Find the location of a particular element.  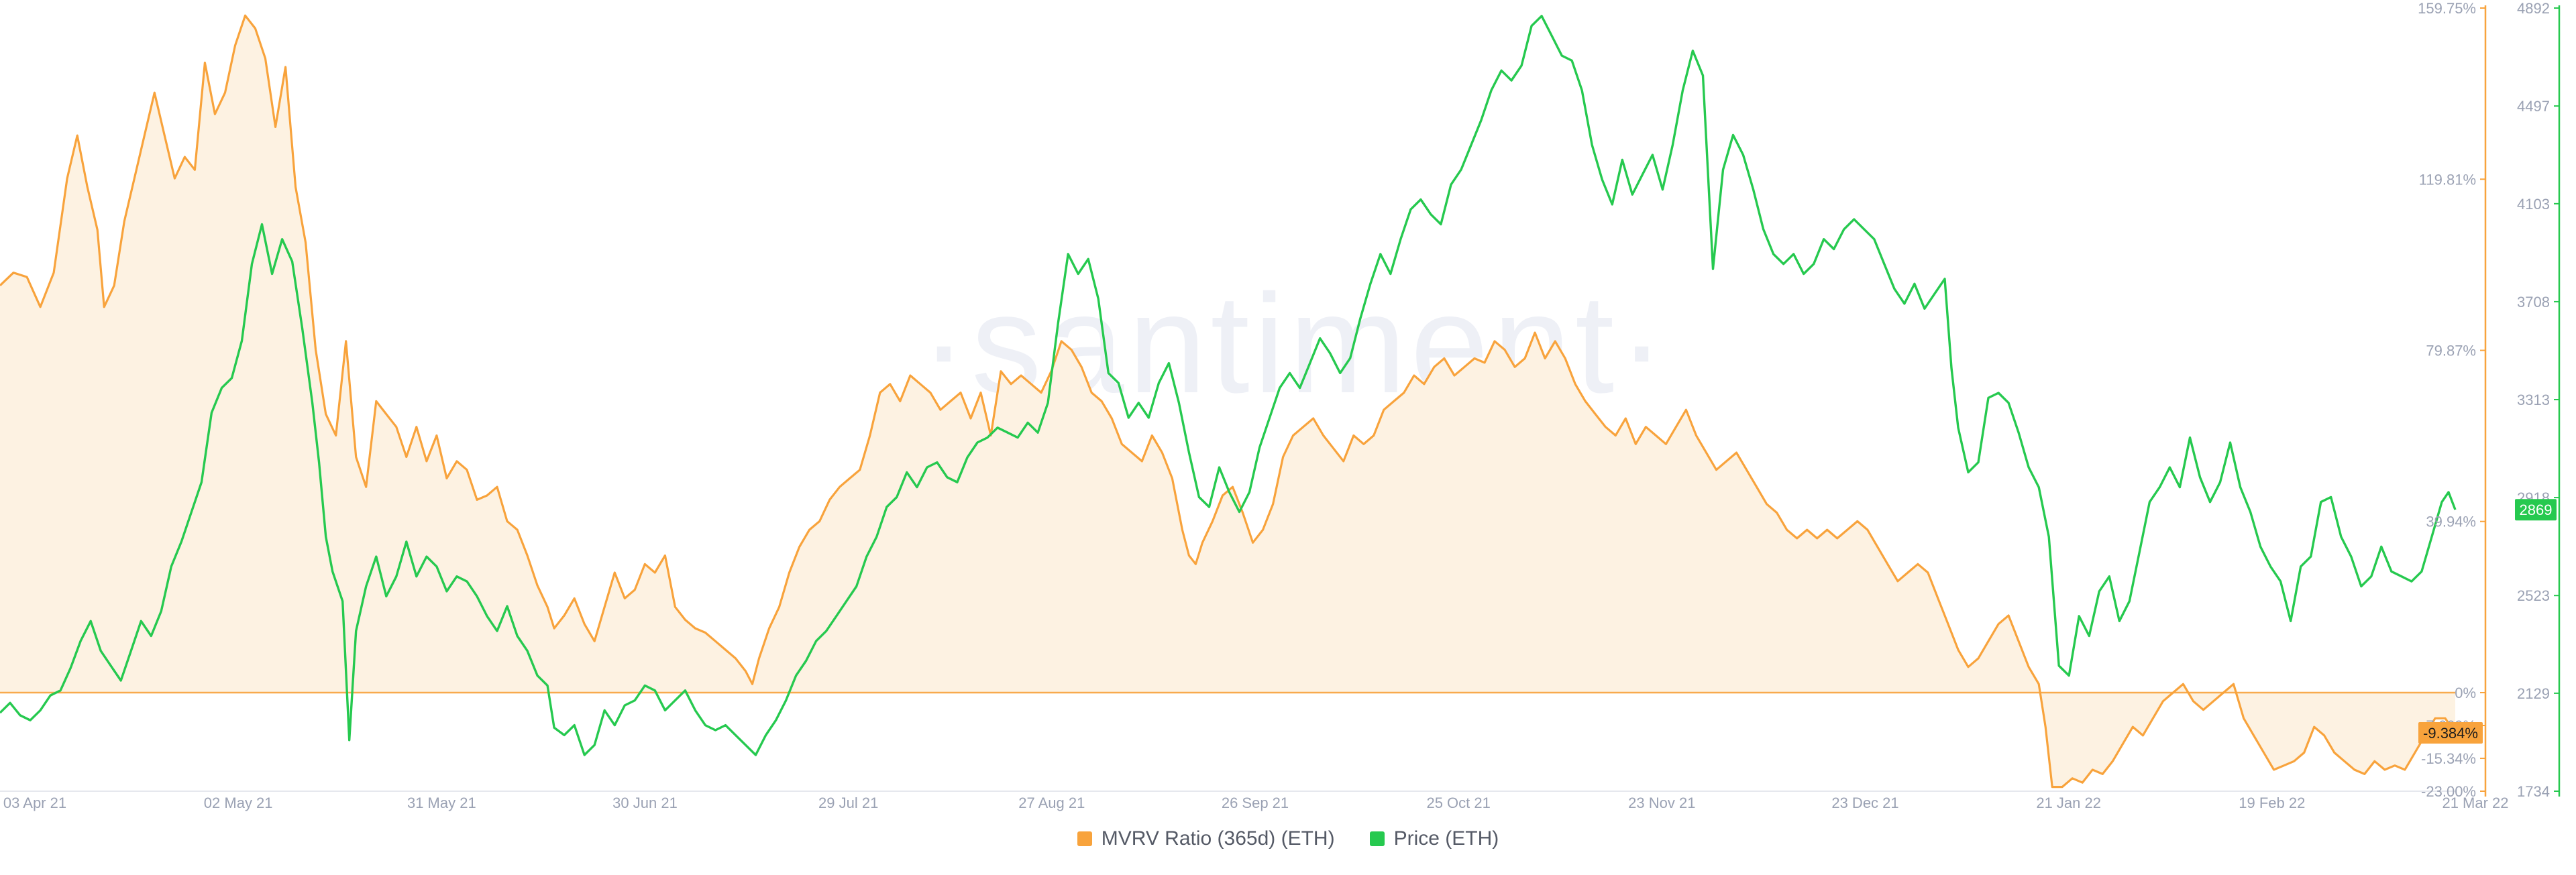

price-tick-label: 2523 is located at coordinates (2533, 595).